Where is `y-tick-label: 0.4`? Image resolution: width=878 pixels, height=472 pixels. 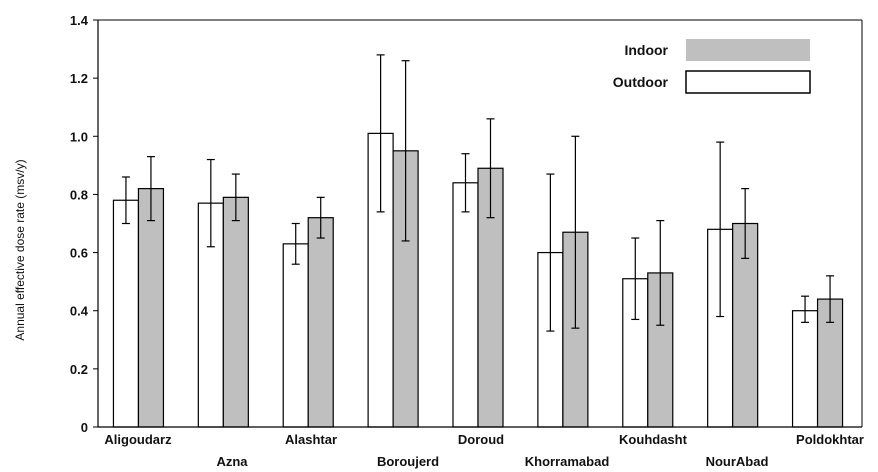 y-tick-label: 0.4 is located at coordinates (79, 311).